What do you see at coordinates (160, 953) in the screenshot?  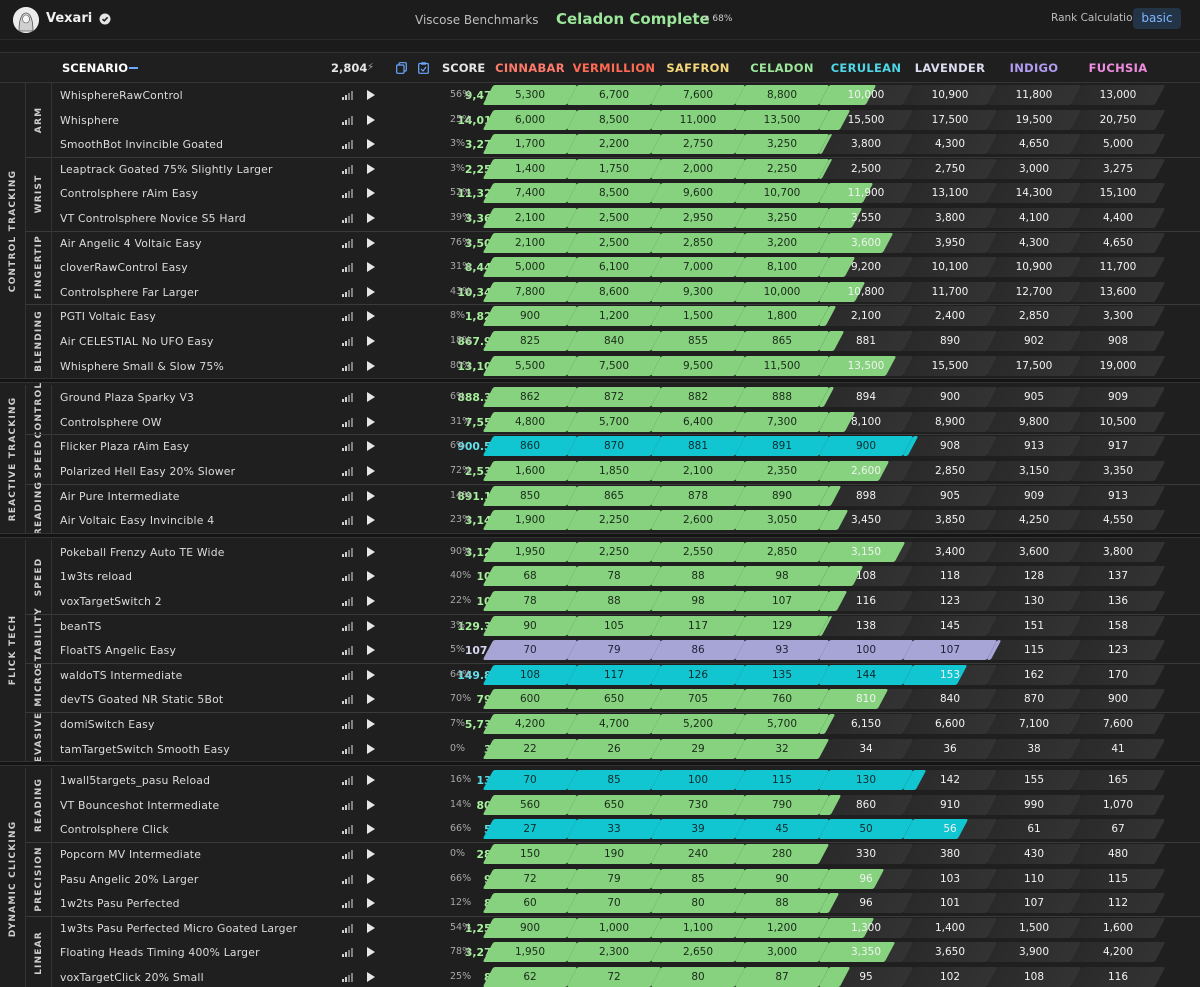 I see `scenario-name: Floating Heads Timing 400% Larger` at bounding box center [160, 953].